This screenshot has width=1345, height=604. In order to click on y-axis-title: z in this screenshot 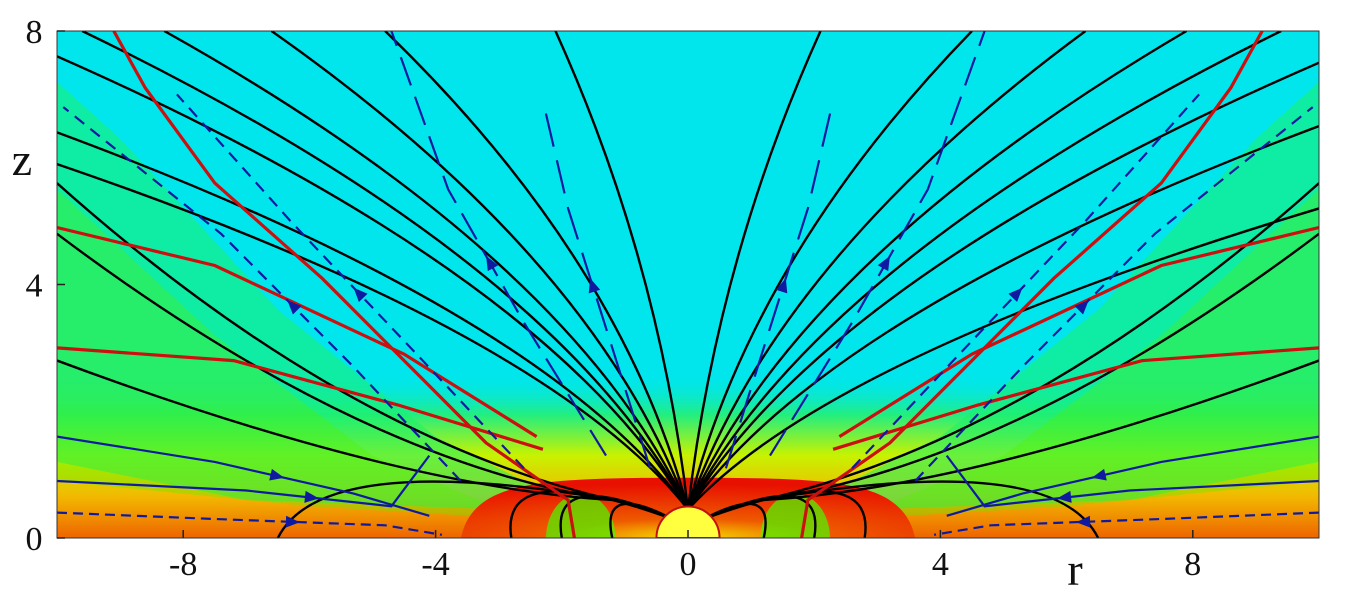, I will do `click(22, 159)`.